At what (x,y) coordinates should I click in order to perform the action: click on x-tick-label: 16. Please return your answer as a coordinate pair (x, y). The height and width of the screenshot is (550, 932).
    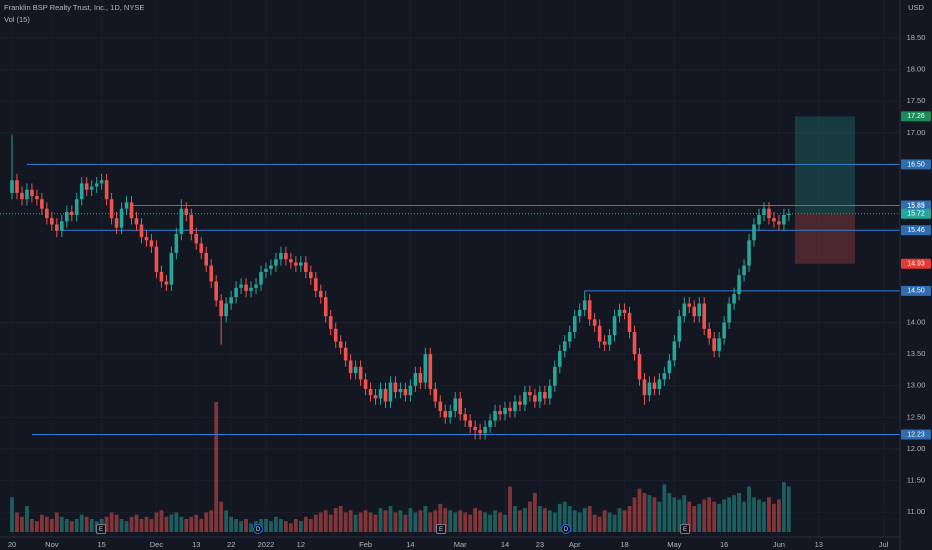
    Looking at the image, I should click on (724, 544).